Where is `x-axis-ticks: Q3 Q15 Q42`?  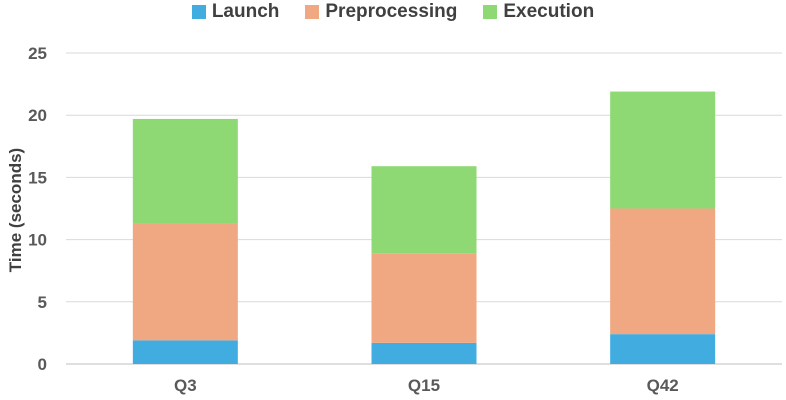
x-axis-ticks: Q3 Q15 Q42 is located at coordinates (426, 385).